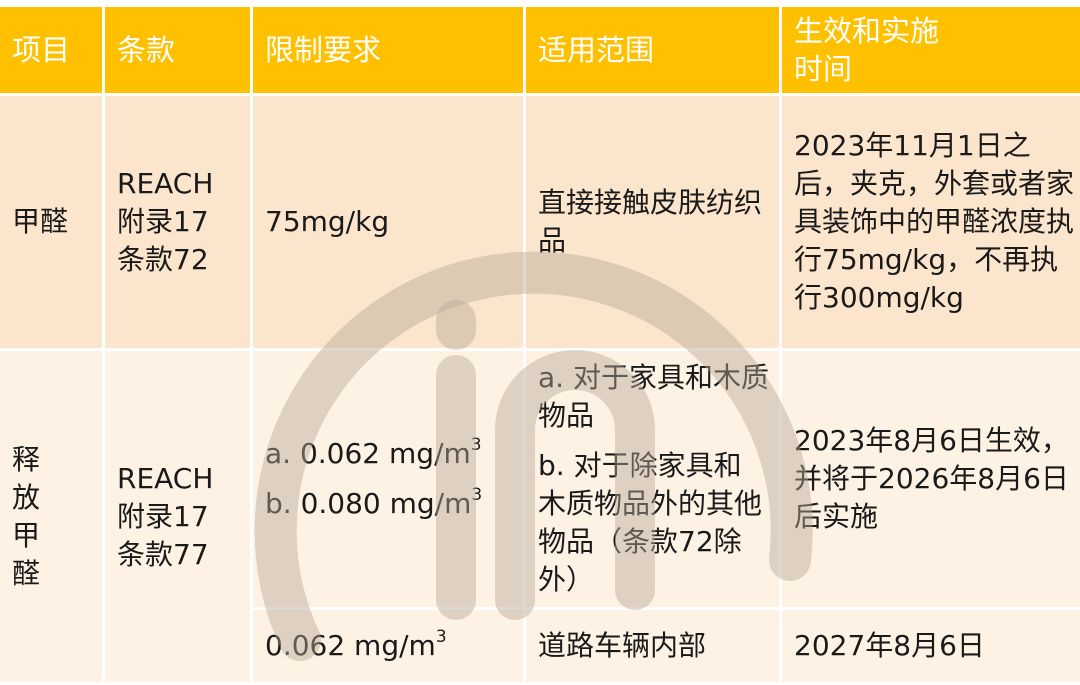 The height and width of the screenshot is (685, 1080). What do you see at coordinates (374, 502) in the screenshot?
I see `limit-b: b. 0.080 mg/m3` at bounding box center [374, 502].